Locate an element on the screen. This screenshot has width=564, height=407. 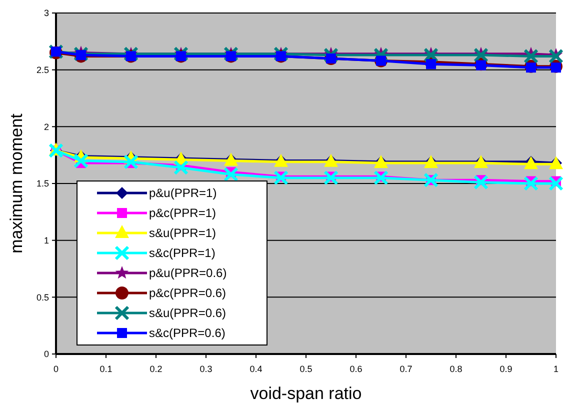
x-tick-label: 0 is located at coordinates (56, 369).